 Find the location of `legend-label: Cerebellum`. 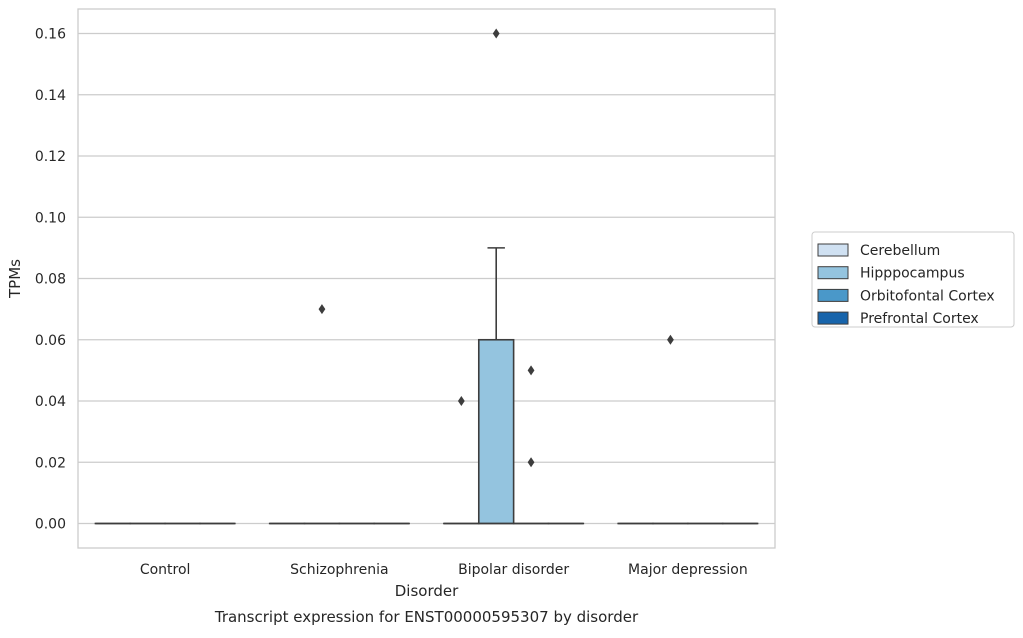

legend-label: Cerebellum is located at coordinates (900, 251).